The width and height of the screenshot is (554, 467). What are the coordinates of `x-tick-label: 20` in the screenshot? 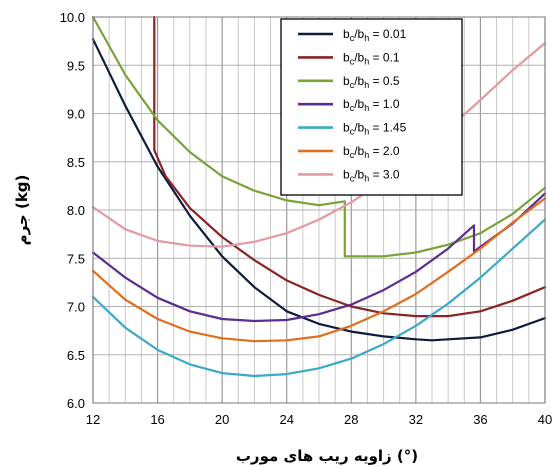 It's located at (222, 419).